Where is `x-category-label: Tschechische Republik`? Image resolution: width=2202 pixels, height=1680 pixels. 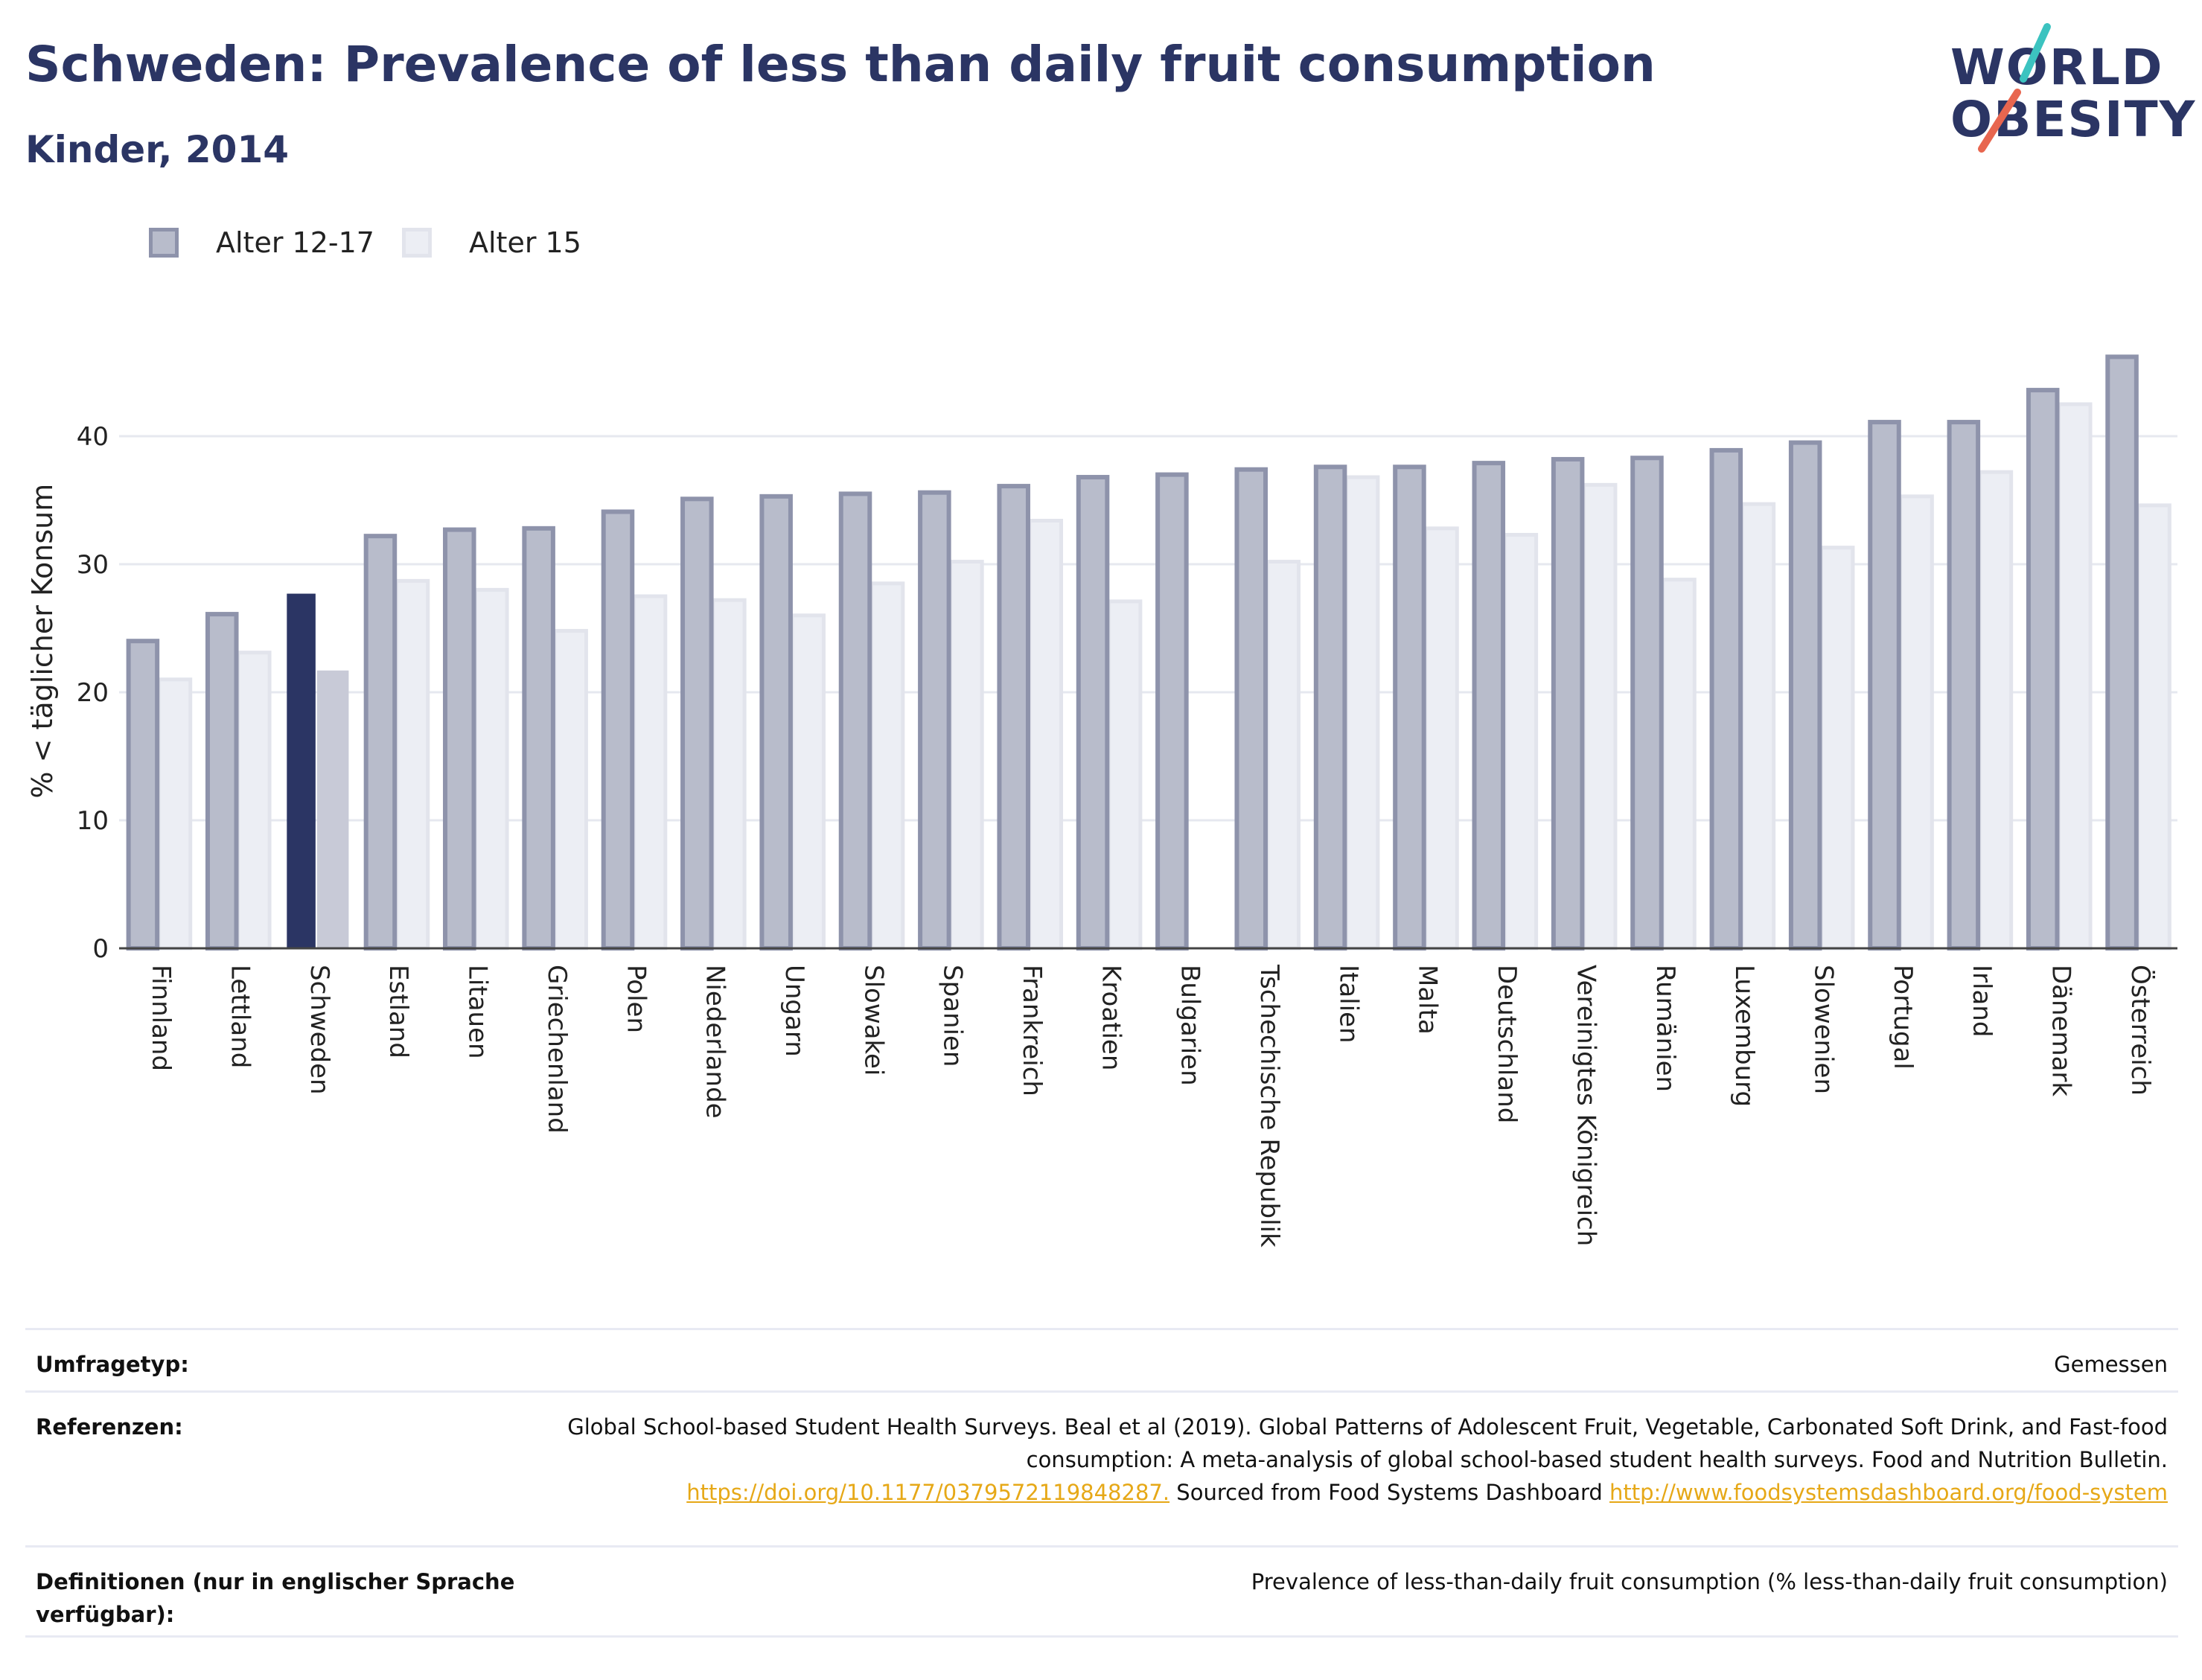 x-category-label: Tschechische Republik is located at coordinates (1269, 1106).